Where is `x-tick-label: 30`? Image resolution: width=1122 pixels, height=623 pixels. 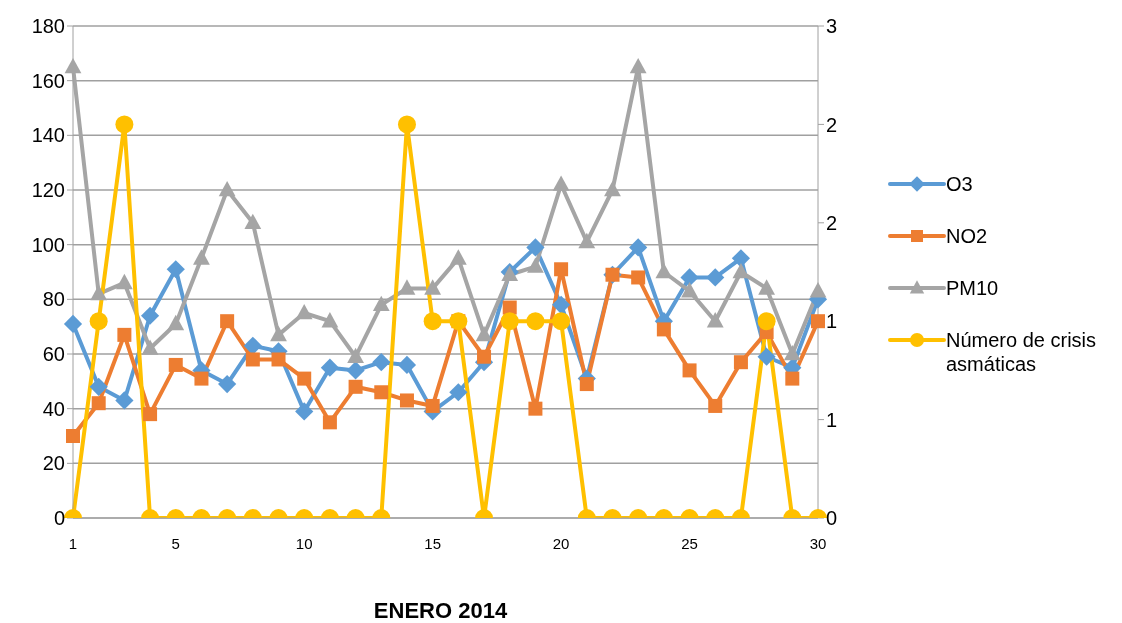
x-tick-label: 30 is located at coordinates (818, 543).